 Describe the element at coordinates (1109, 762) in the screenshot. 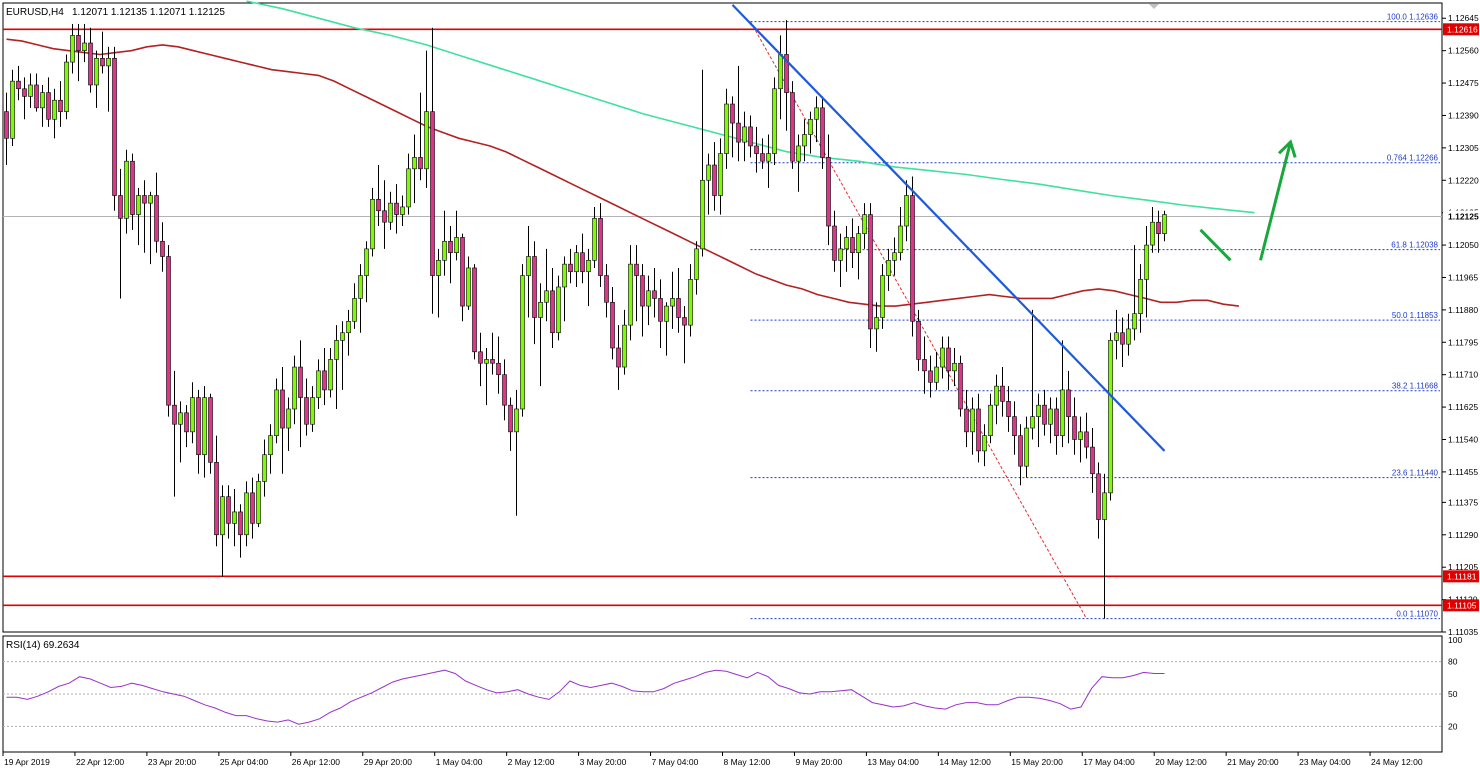

I see `time-axis-label: 17 May 04:00` at that location.